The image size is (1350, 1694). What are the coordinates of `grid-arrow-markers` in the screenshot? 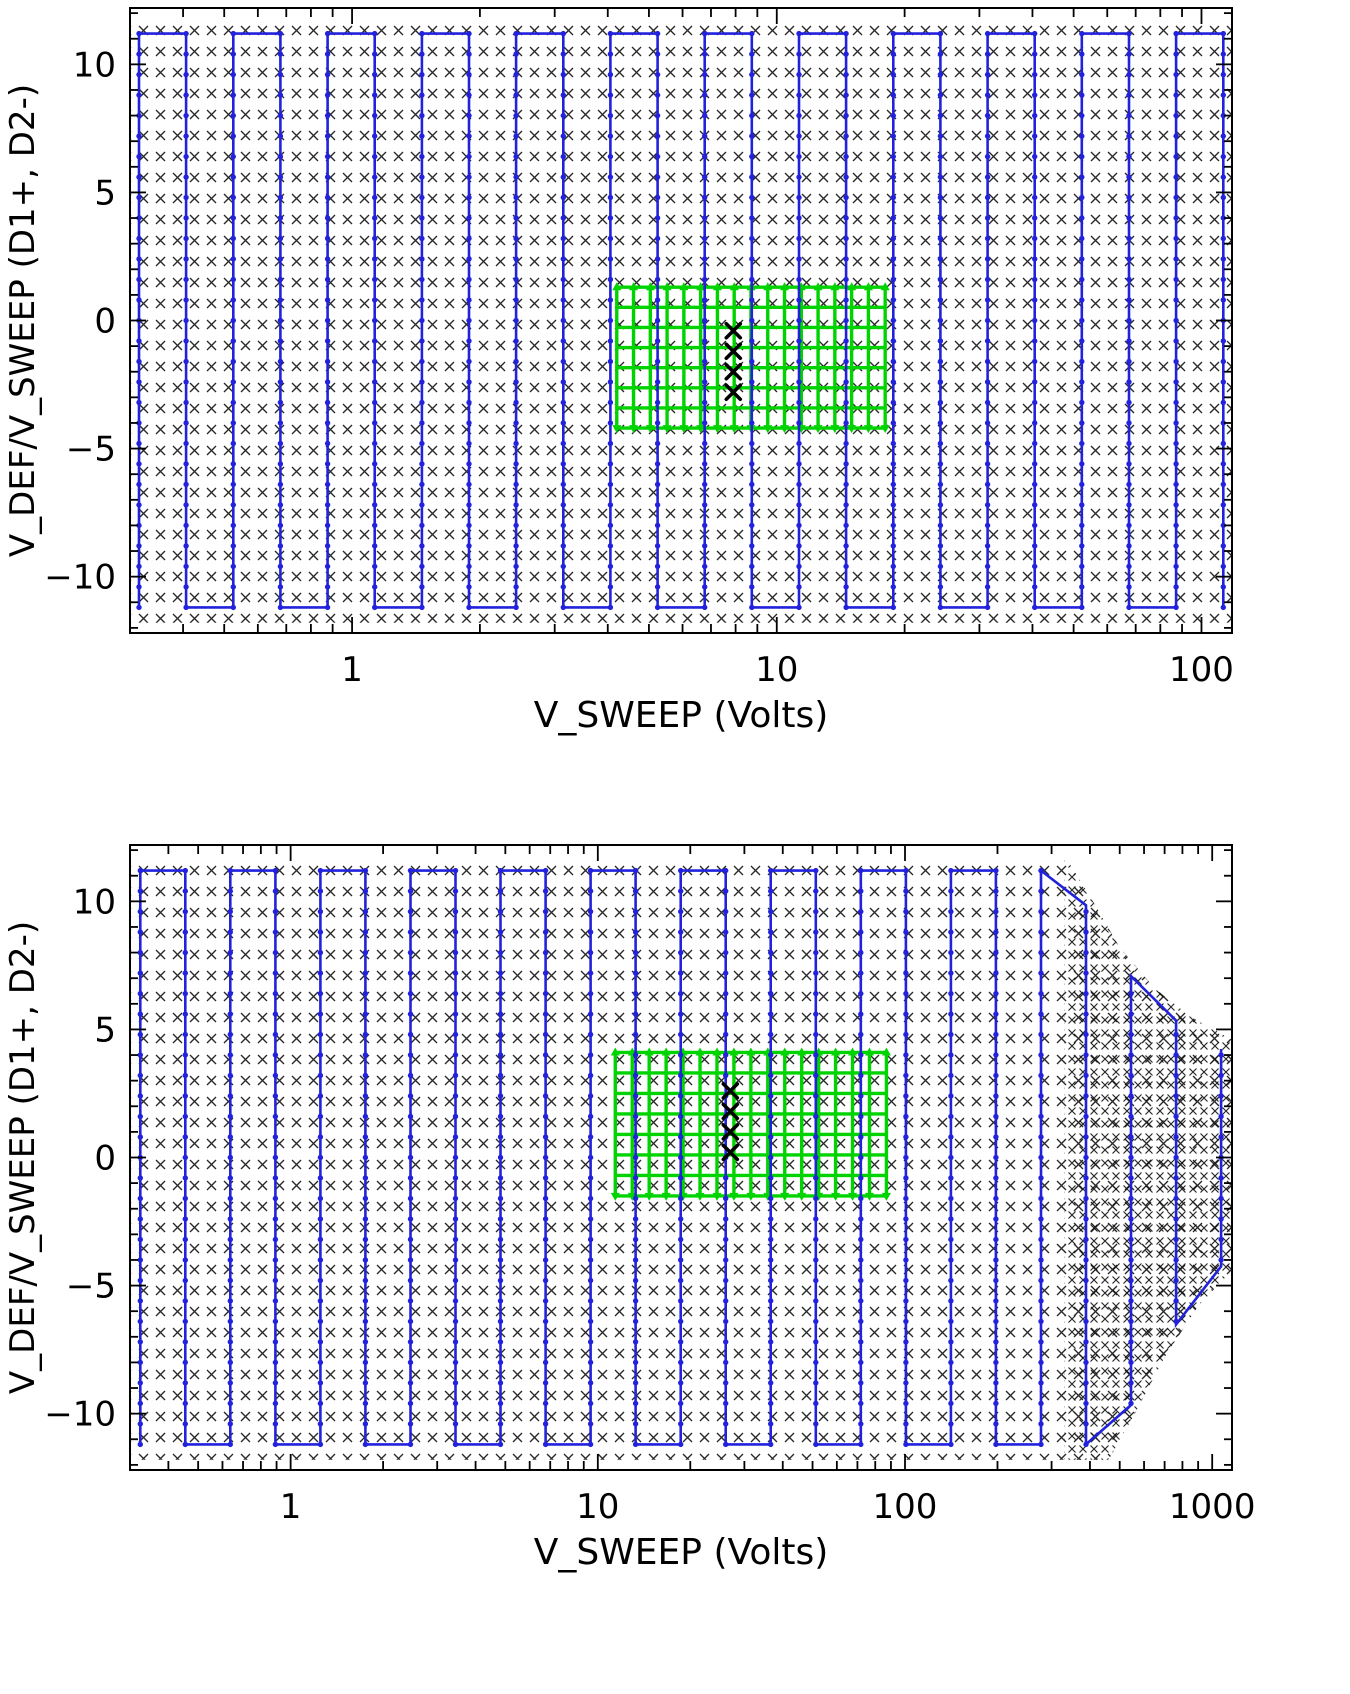 It's located at (751, 358).